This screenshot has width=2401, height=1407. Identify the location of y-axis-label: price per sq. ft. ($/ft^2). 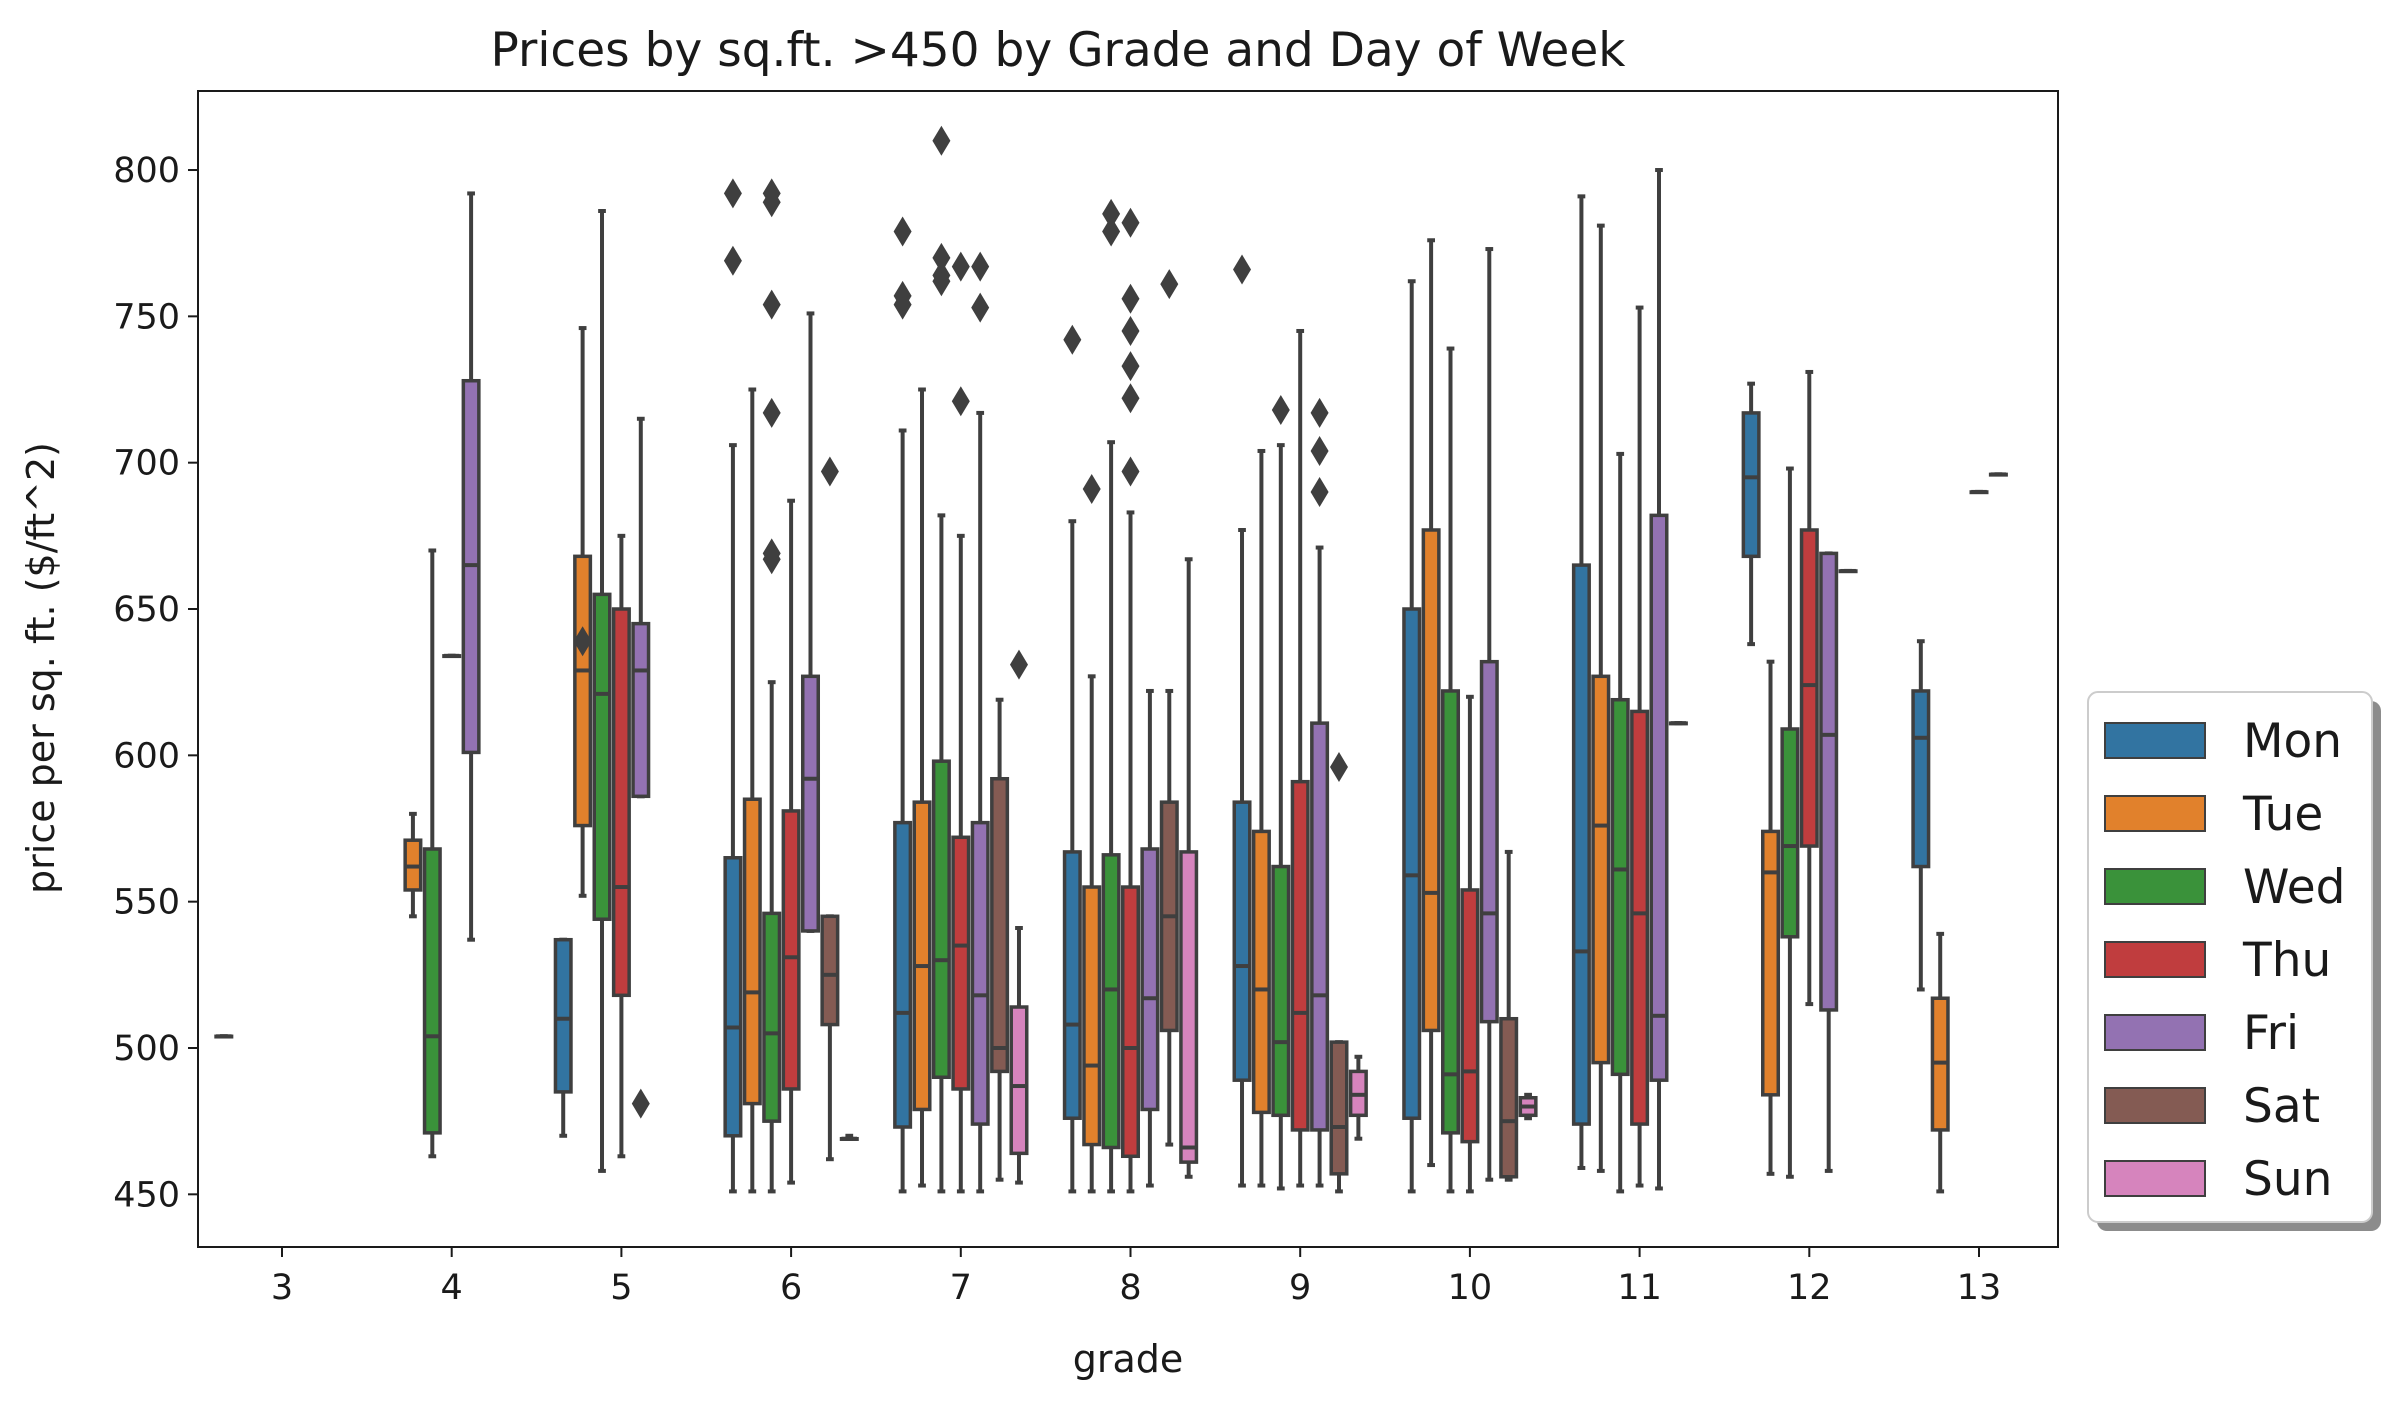
(41, 668).